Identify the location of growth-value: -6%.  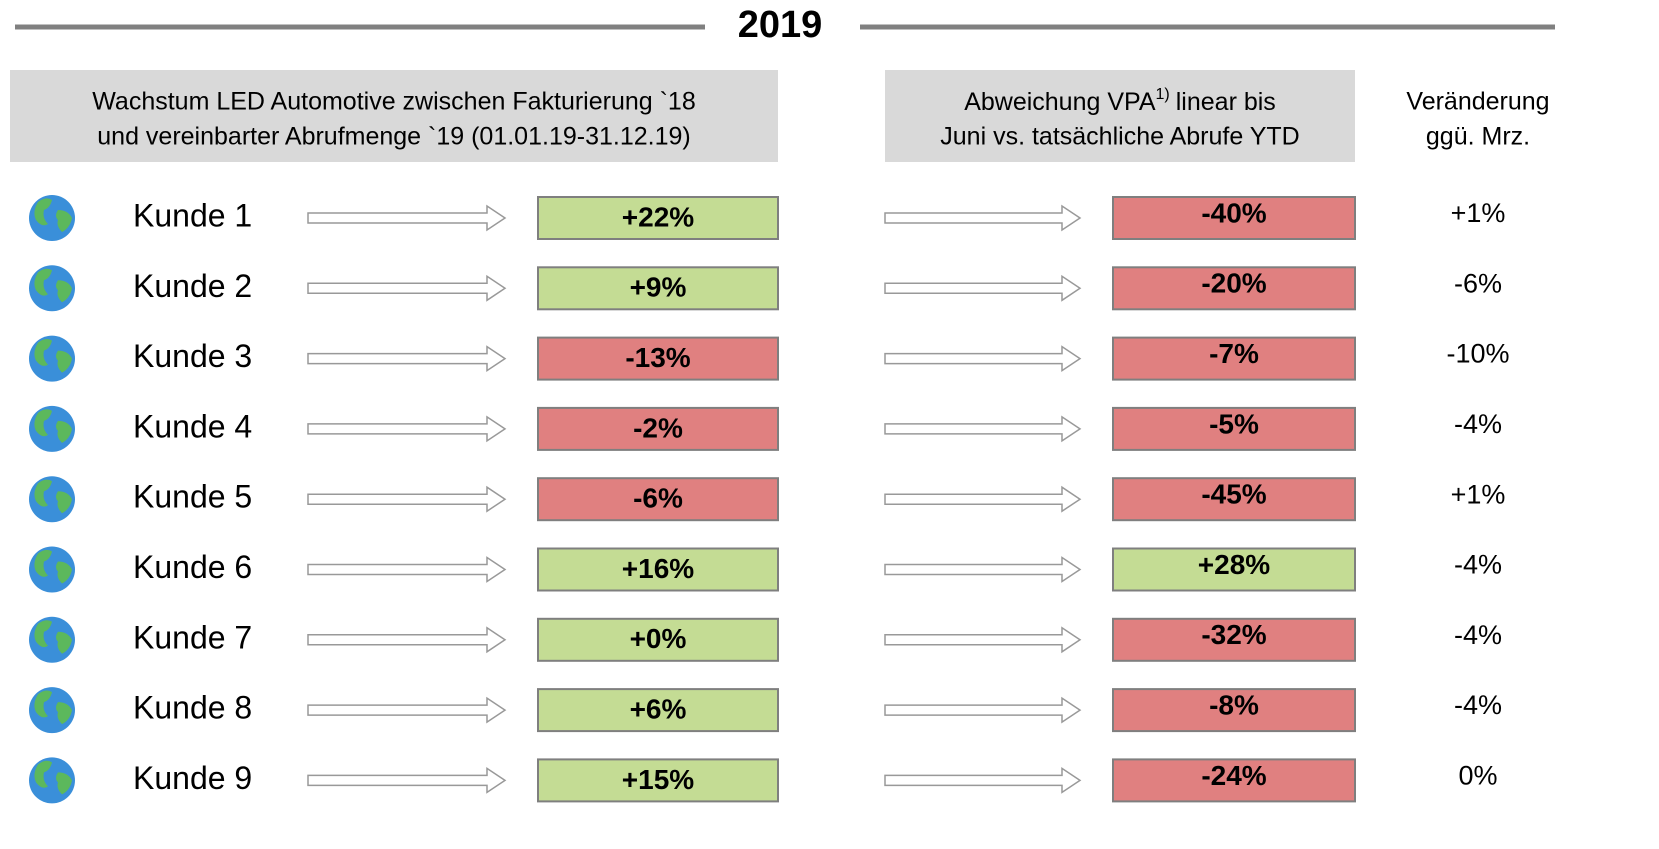
(658, 498).